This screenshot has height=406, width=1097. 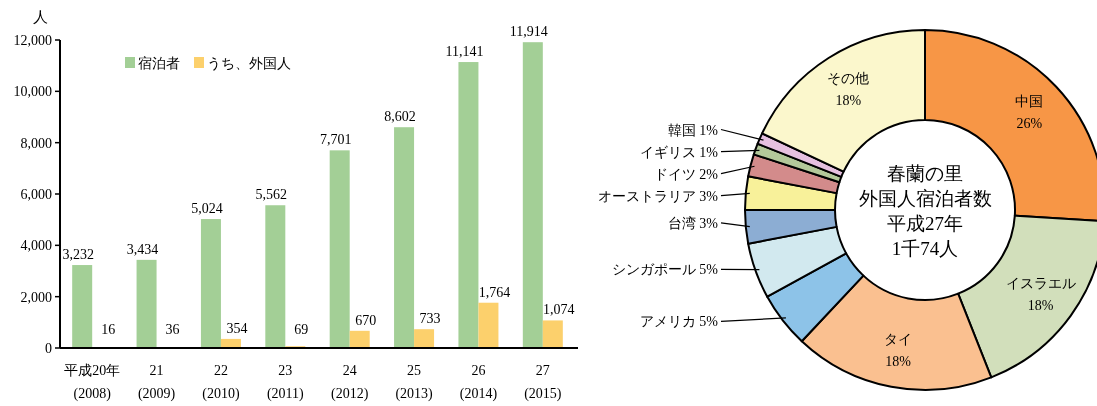 I want to click on data-label: 1,074, so click(x=559, y=310).